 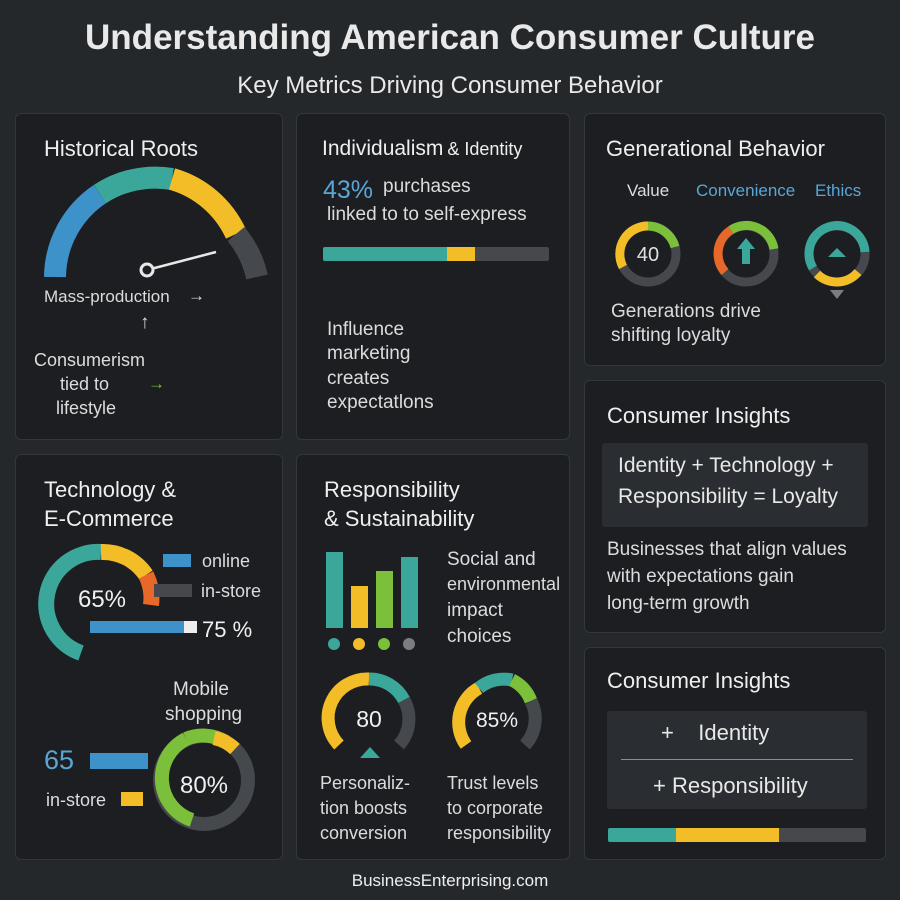 I want to click on technology-gauges: 65% 80%, so click(x=146, y=687).